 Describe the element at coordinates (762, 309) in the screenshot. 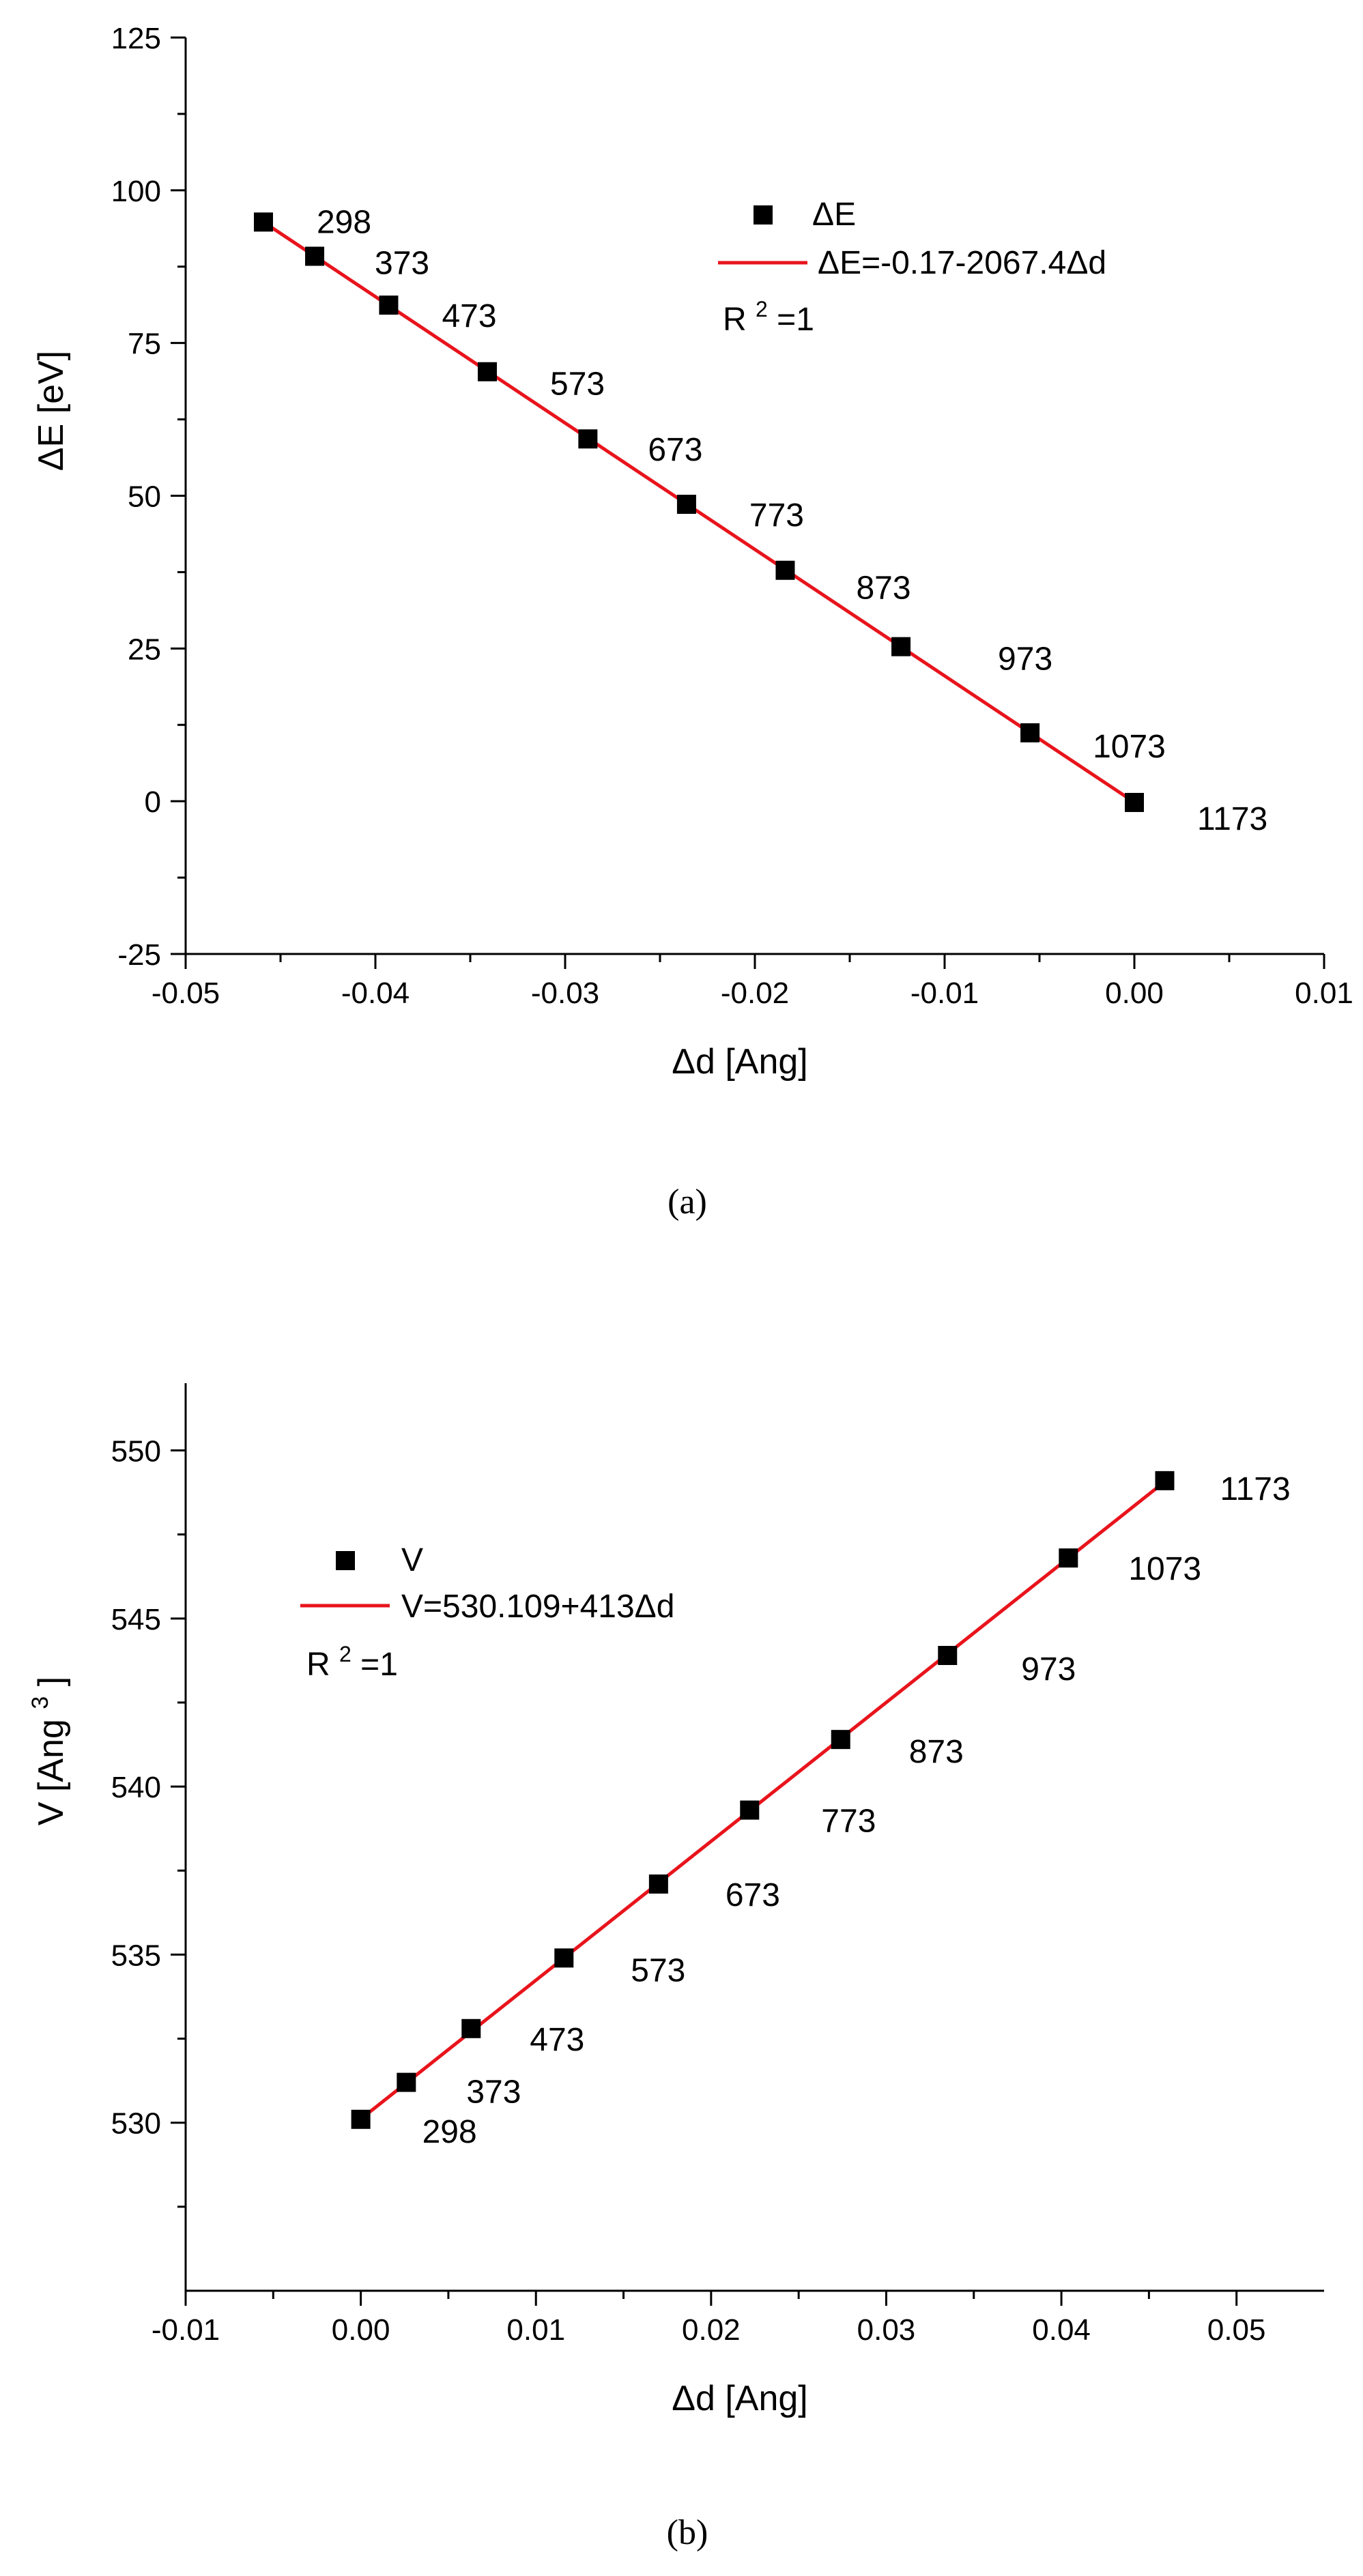

I see `r-squared-sup-a: 2` at that location.